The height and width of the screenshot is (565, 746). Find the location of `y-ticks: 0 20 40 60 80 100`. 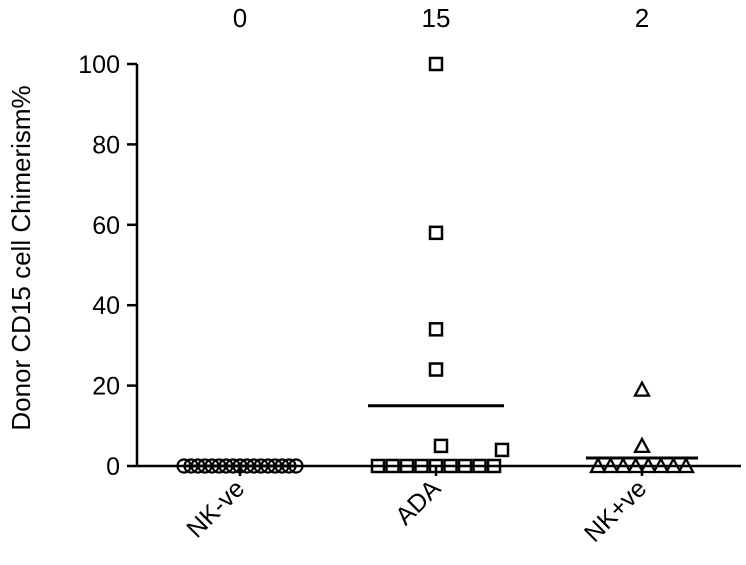

y-ticks: 0 20 40 60 80 100 is located at coordinates (107, 266).